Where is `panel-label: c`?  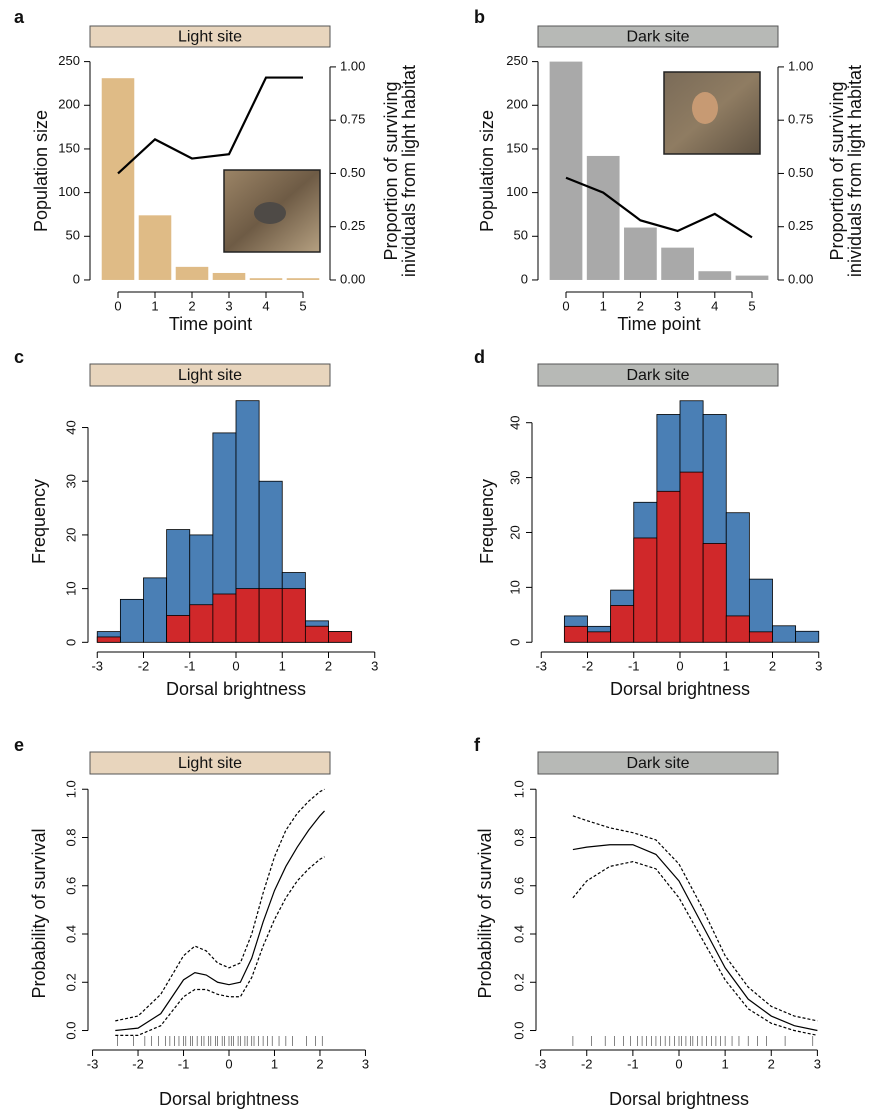
panel-label: c is located at coordinates (19, 357).